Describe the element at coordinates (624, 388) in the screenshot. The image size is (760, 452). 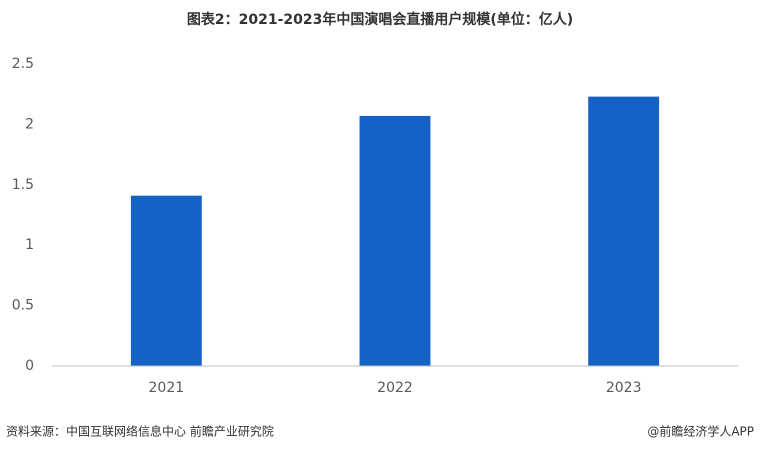
I see `x-tick-label: 2023` at that location.